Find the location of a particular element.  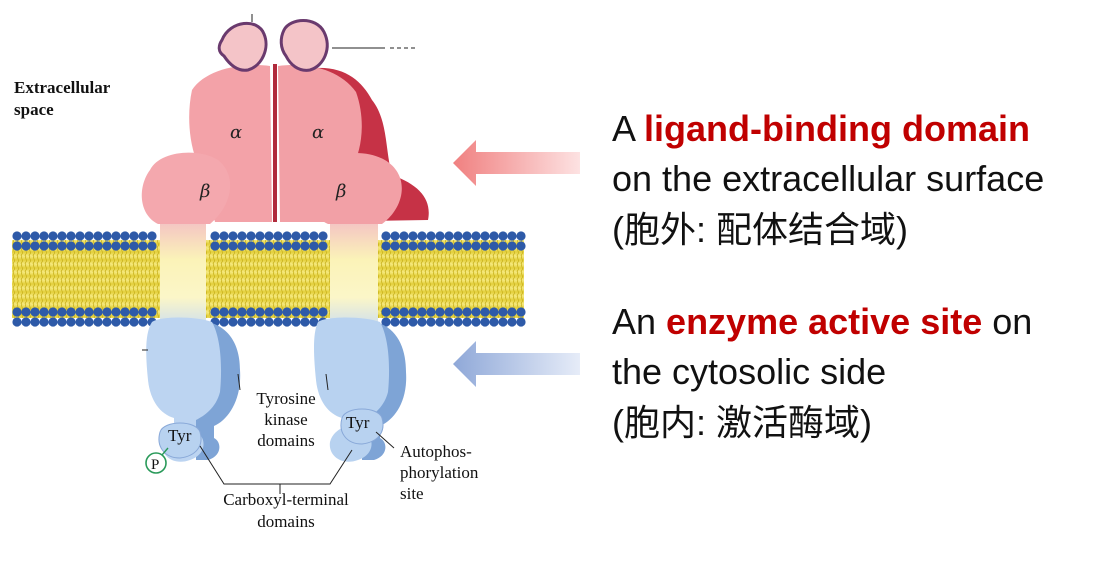

panel-bottom-suffix: on is located at coordinates (1007, 321).